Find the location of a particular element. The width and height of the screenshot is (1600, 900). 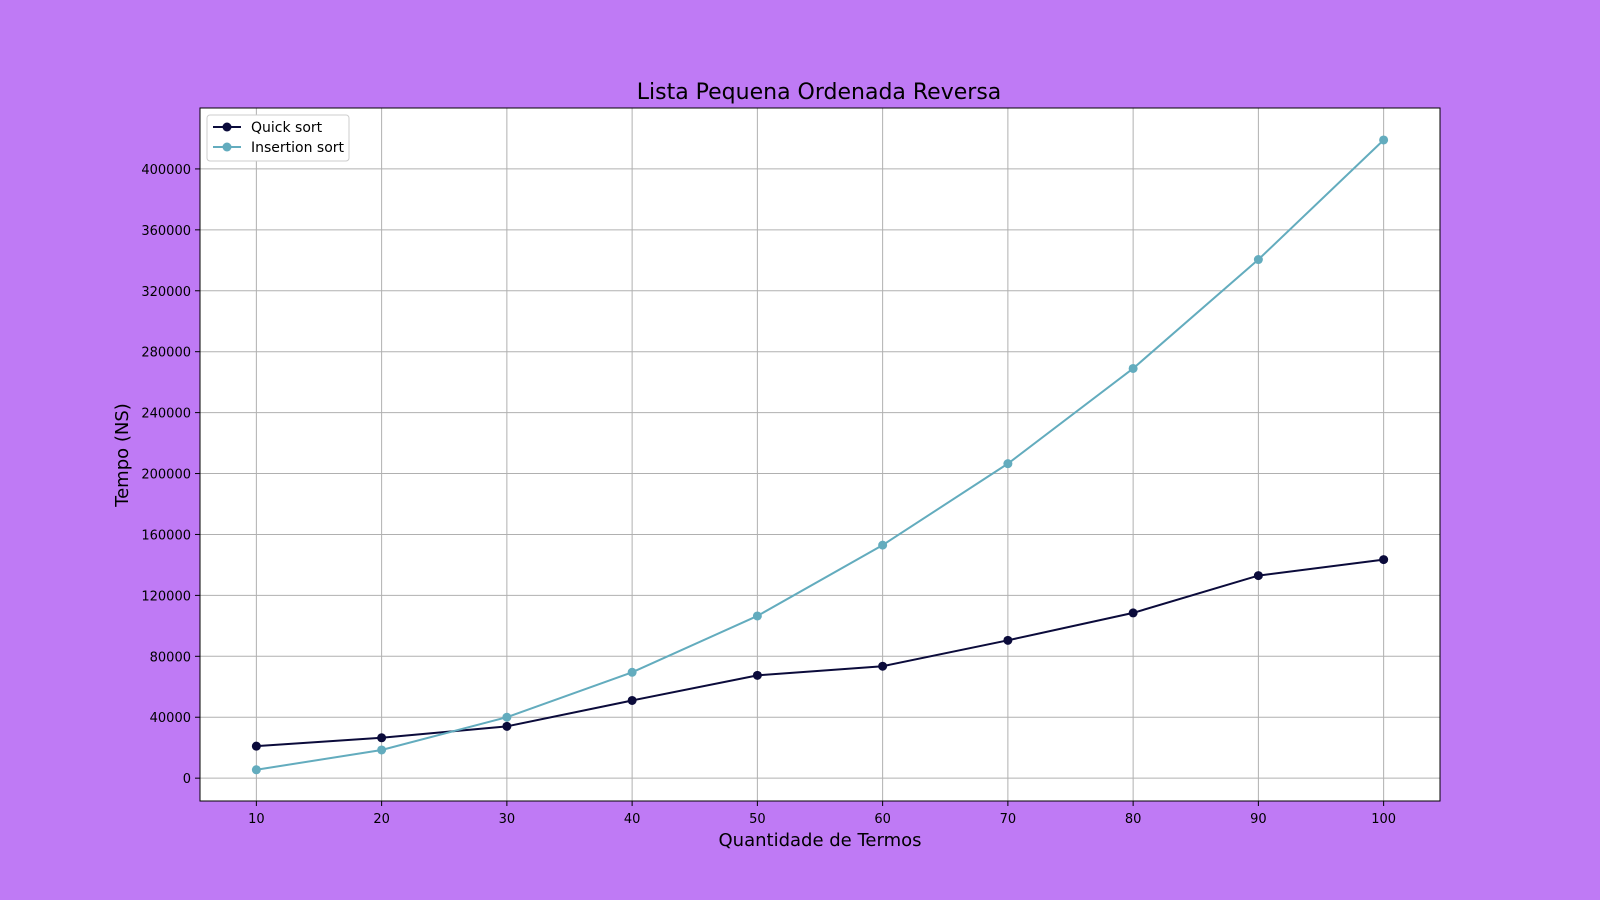

legend-box is located at coordinates (278, 138).